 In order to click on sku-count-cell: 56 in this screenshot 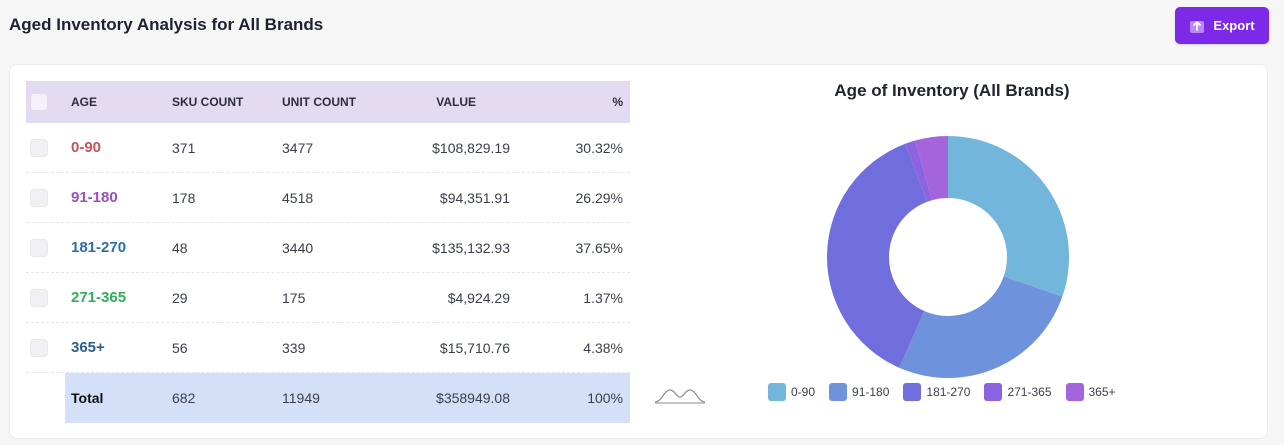, I will do `click(180, 347)`.